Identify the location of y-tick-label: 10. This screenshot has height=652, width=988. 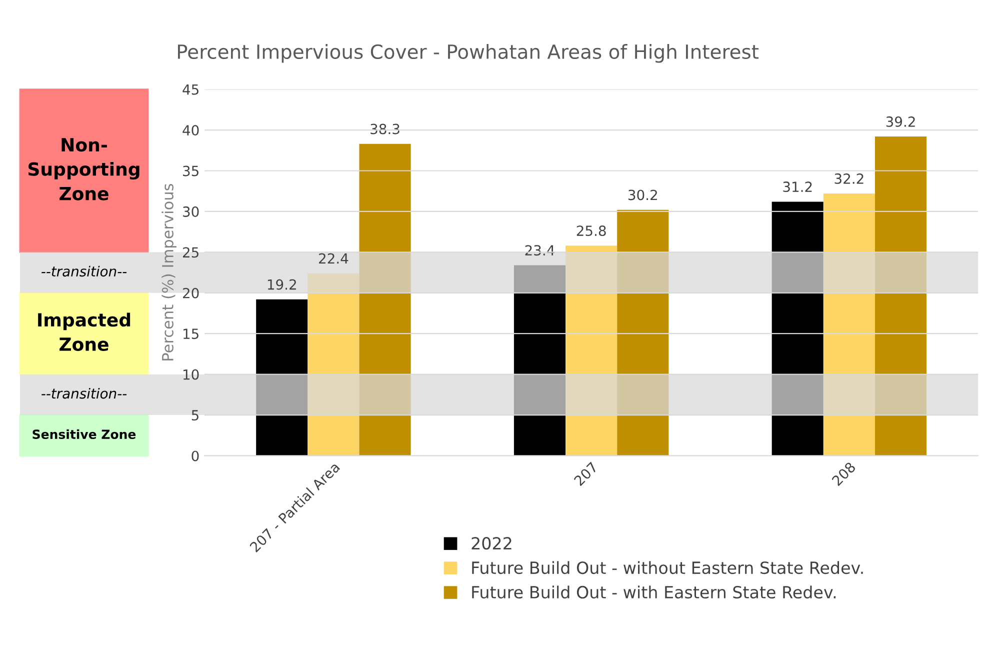
(191, 374).